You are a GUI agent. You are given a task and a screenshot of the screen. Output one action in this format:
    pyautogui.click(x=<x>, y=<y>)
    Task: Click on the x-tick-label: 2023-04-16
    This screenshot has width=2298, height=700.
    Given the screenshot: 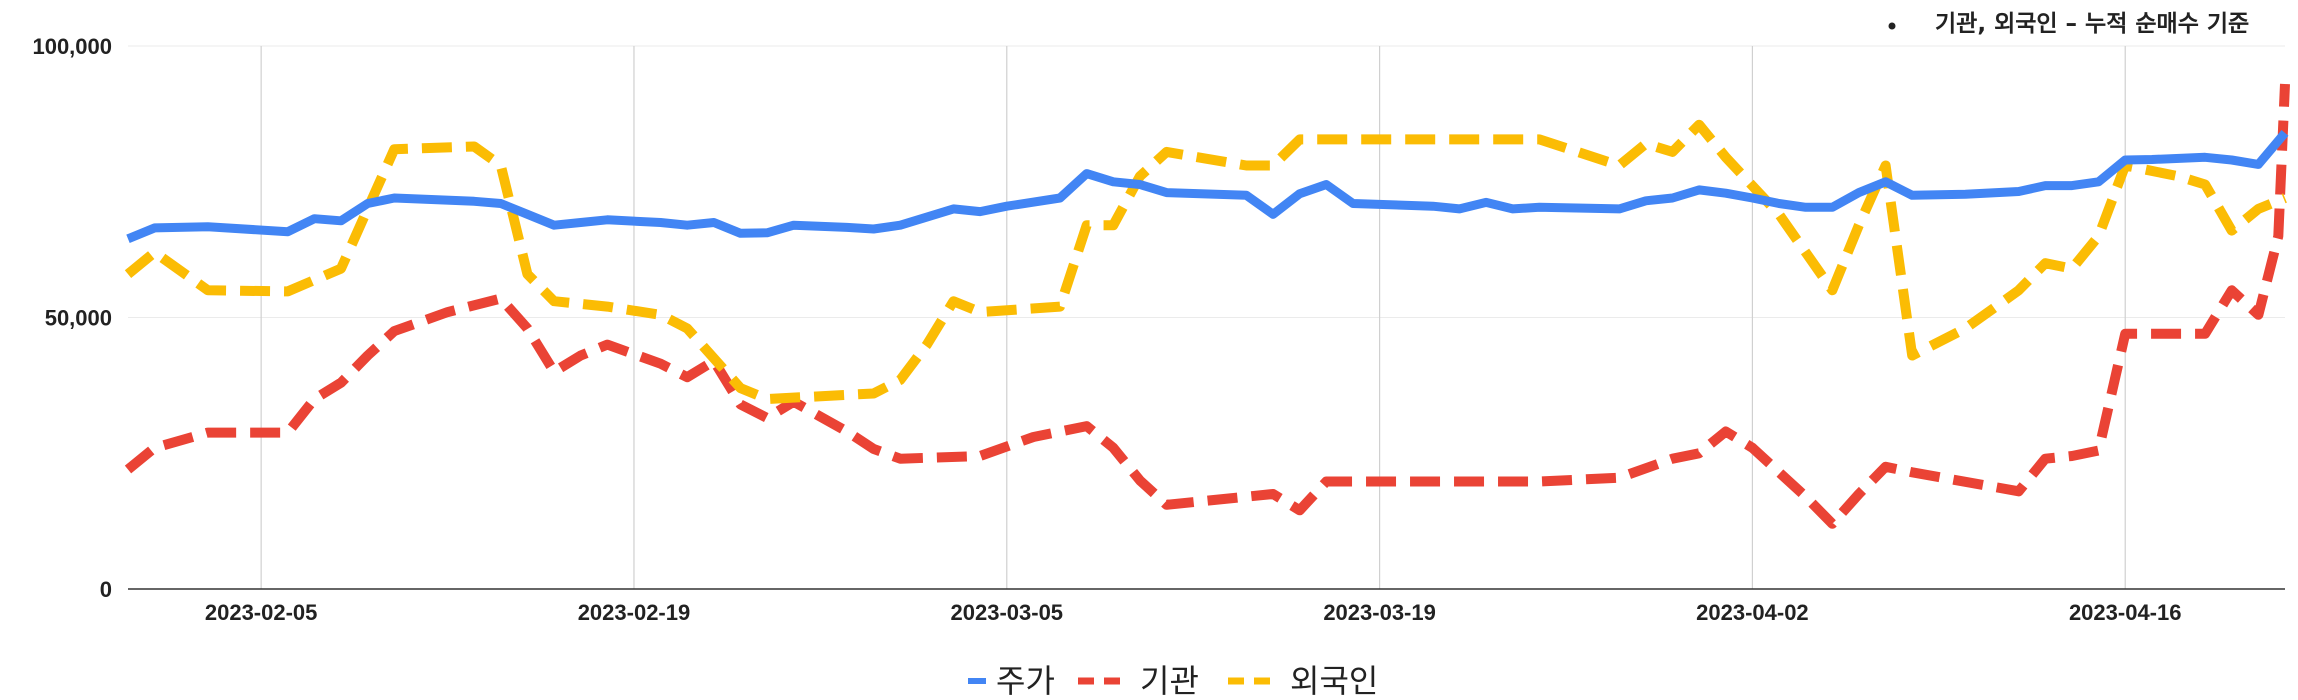 What is the action you would take?
    pyautogui.click(x=2125, y=612)
    